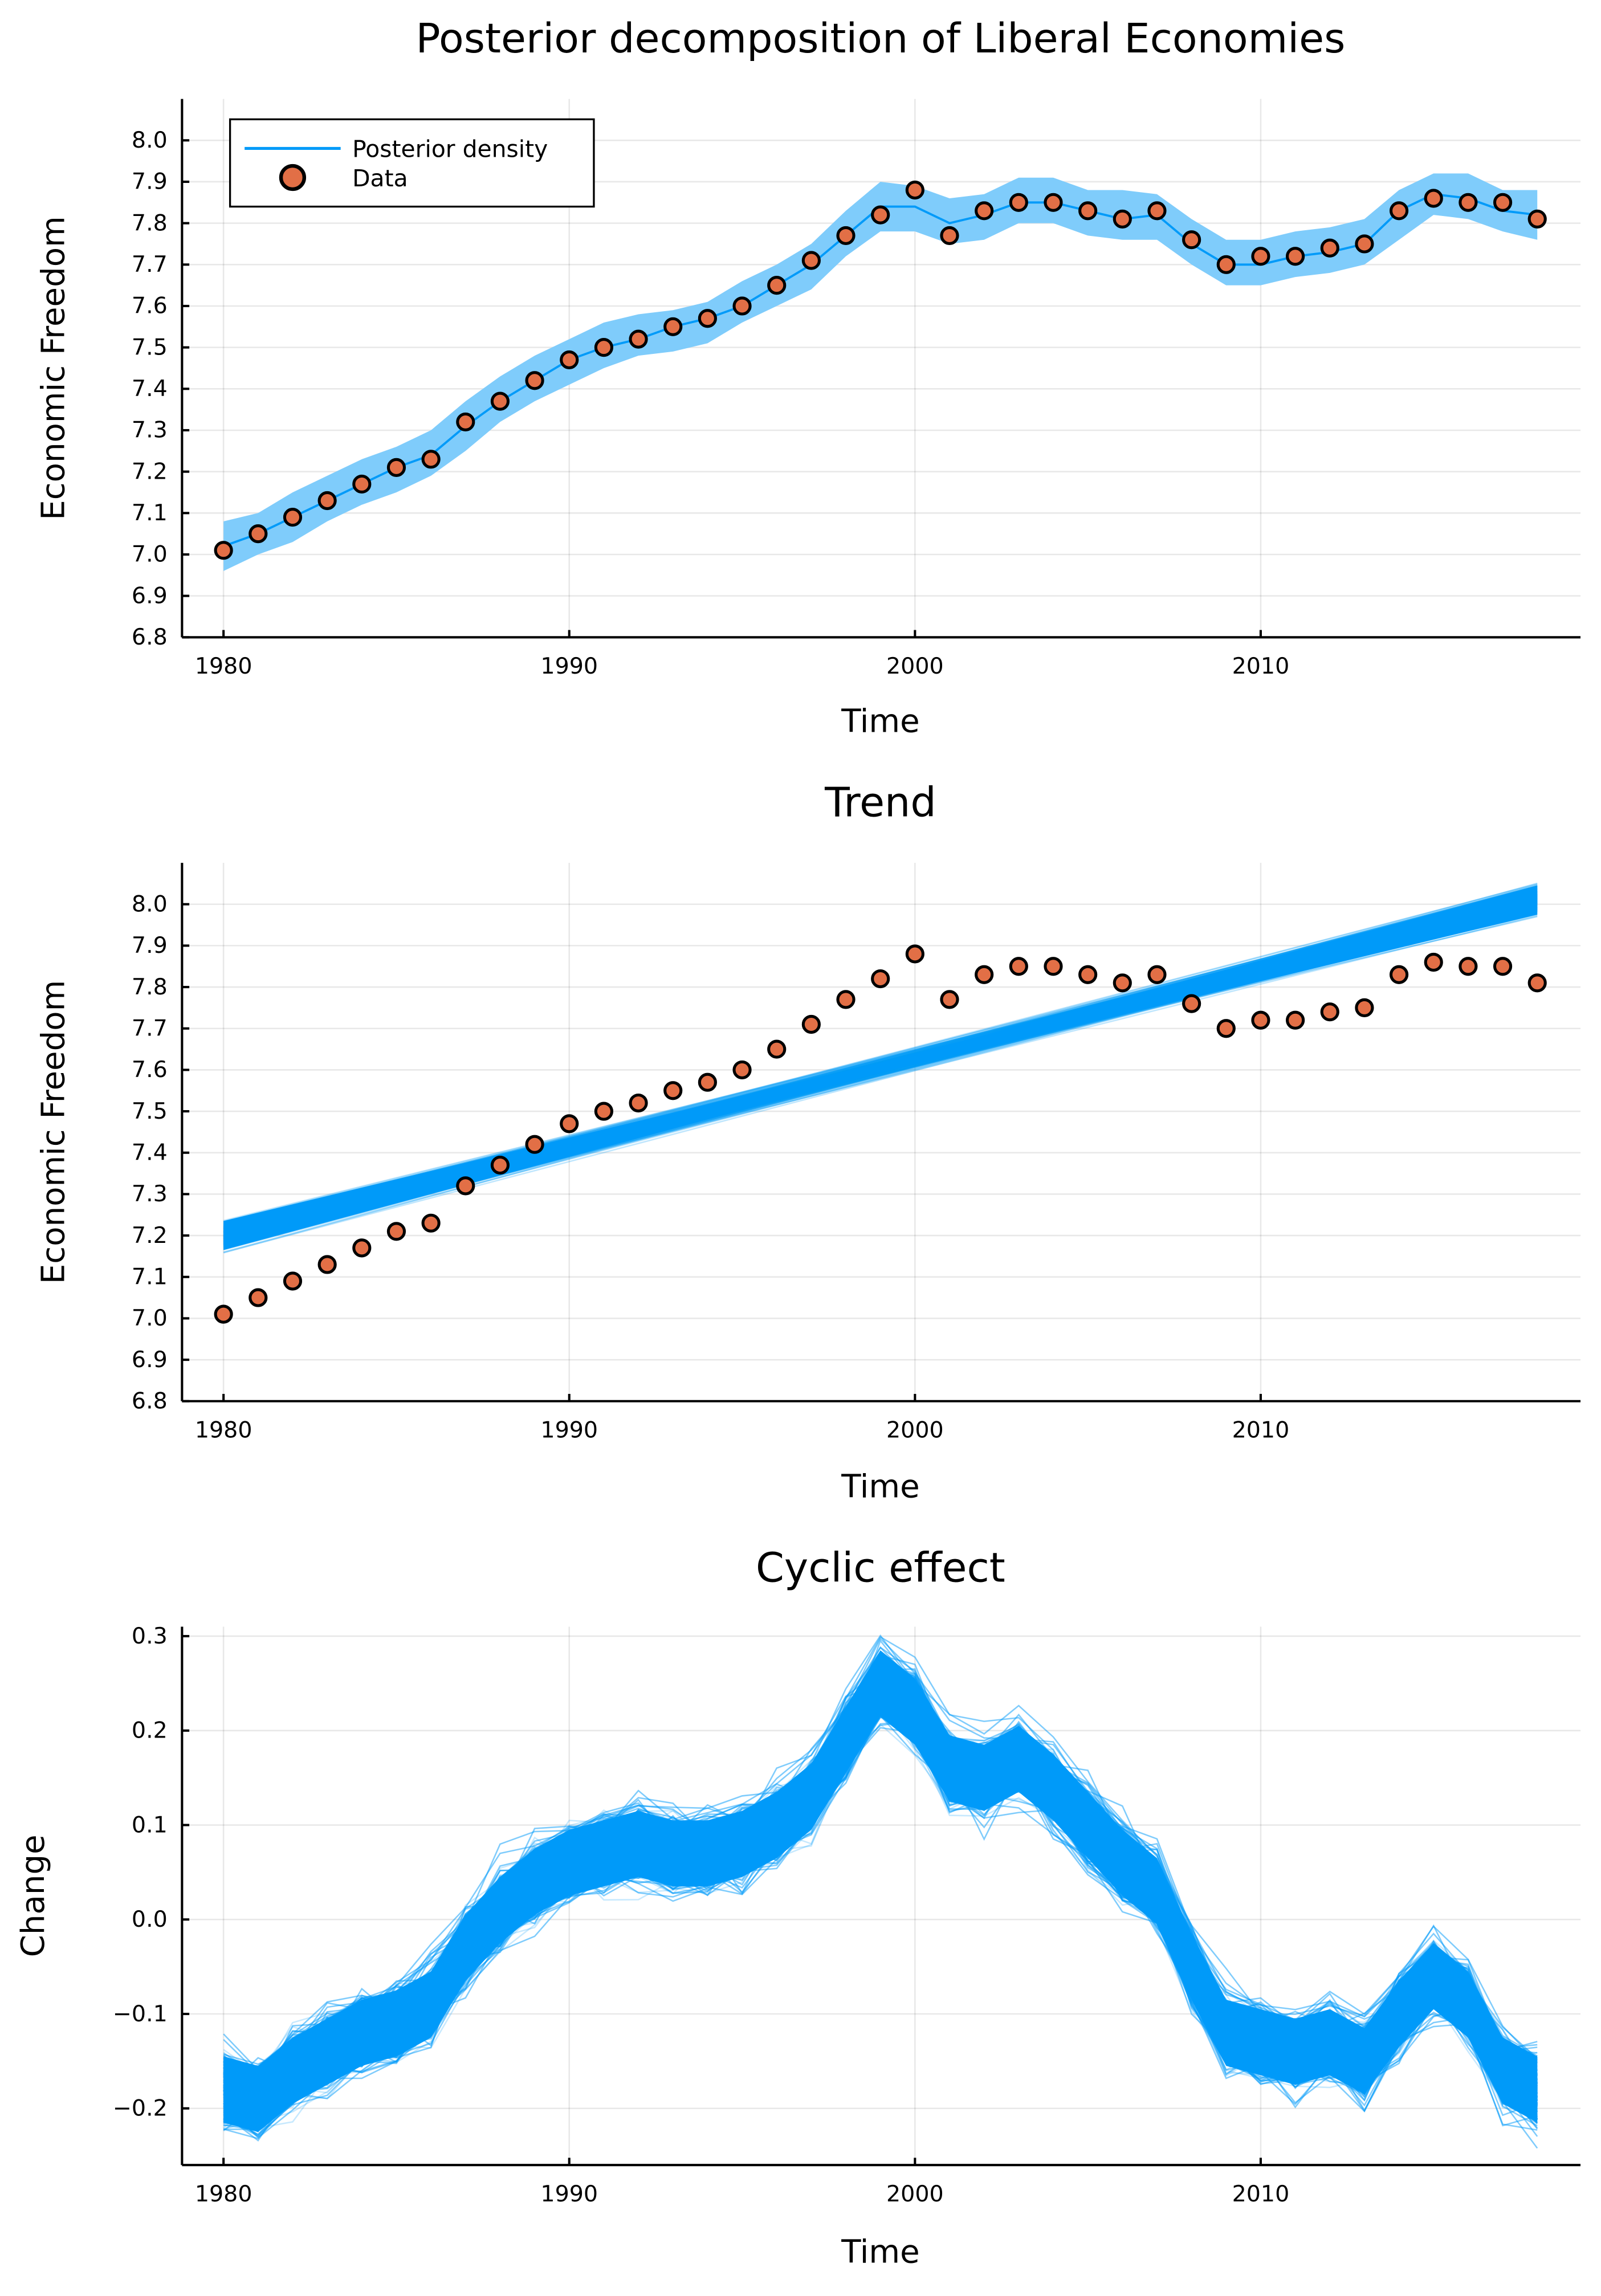 This screenshot has height=2296, width=1601. Describe the element at coordinates (150, 637) in the screenshot. I see `y-tick-label: 6.8` at that location.